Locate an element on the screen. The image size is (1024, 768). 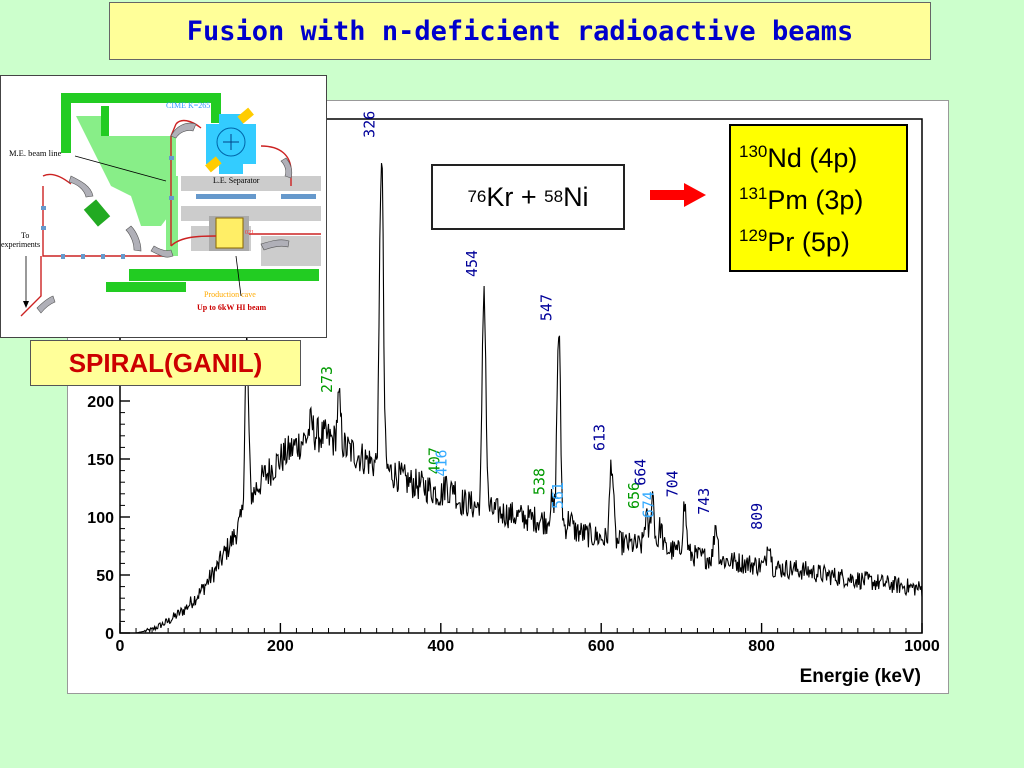
x-axis-label: Energie (keV) is located at coordinates (860, 676).